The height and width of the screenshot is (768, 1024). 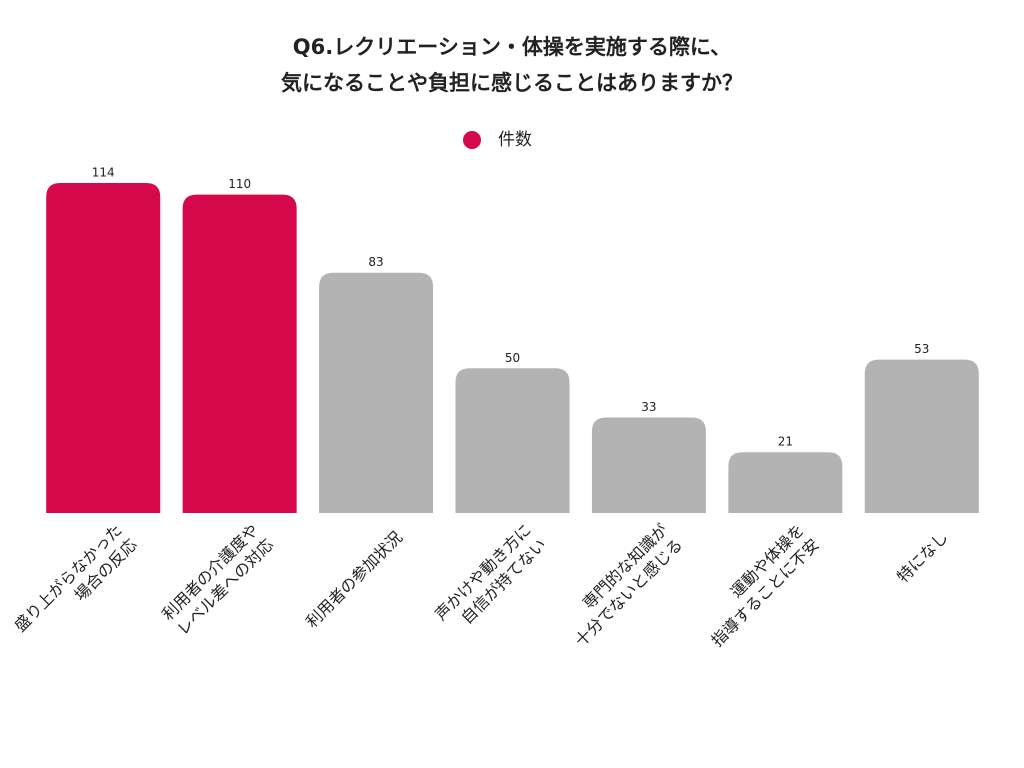 I want to click on value-label: 110, so click(x=239, y=184).